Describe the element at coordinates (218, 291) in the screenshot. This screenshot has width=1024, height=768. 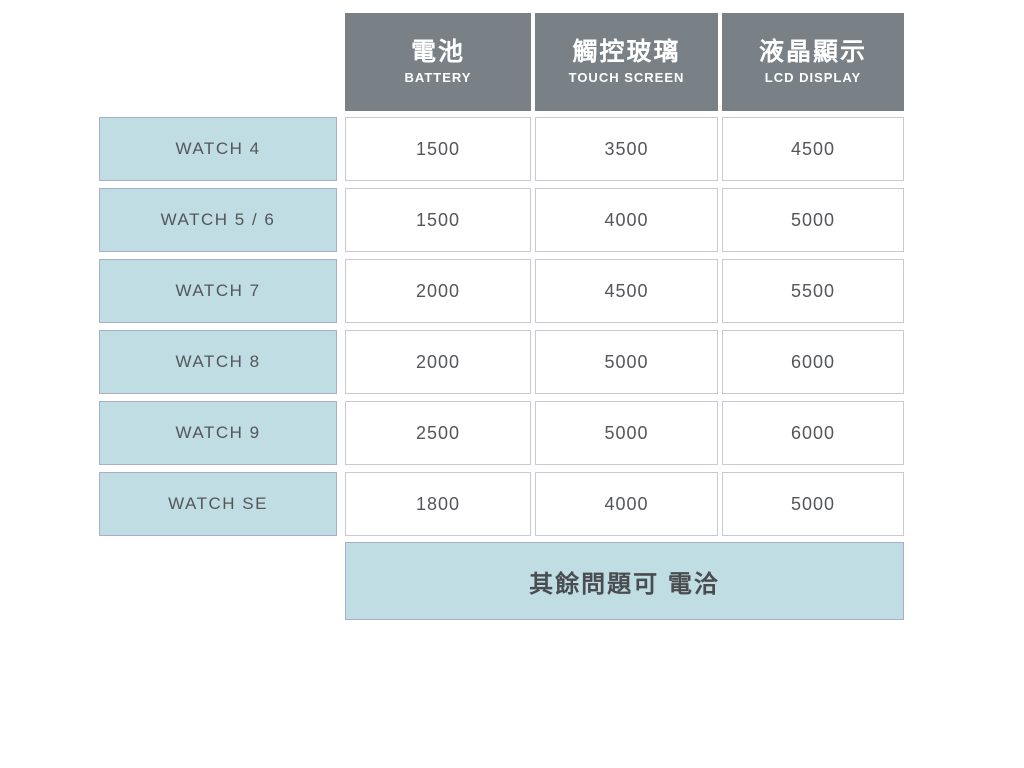
I see `row-label-watch-7: WATCH 7` at that location.